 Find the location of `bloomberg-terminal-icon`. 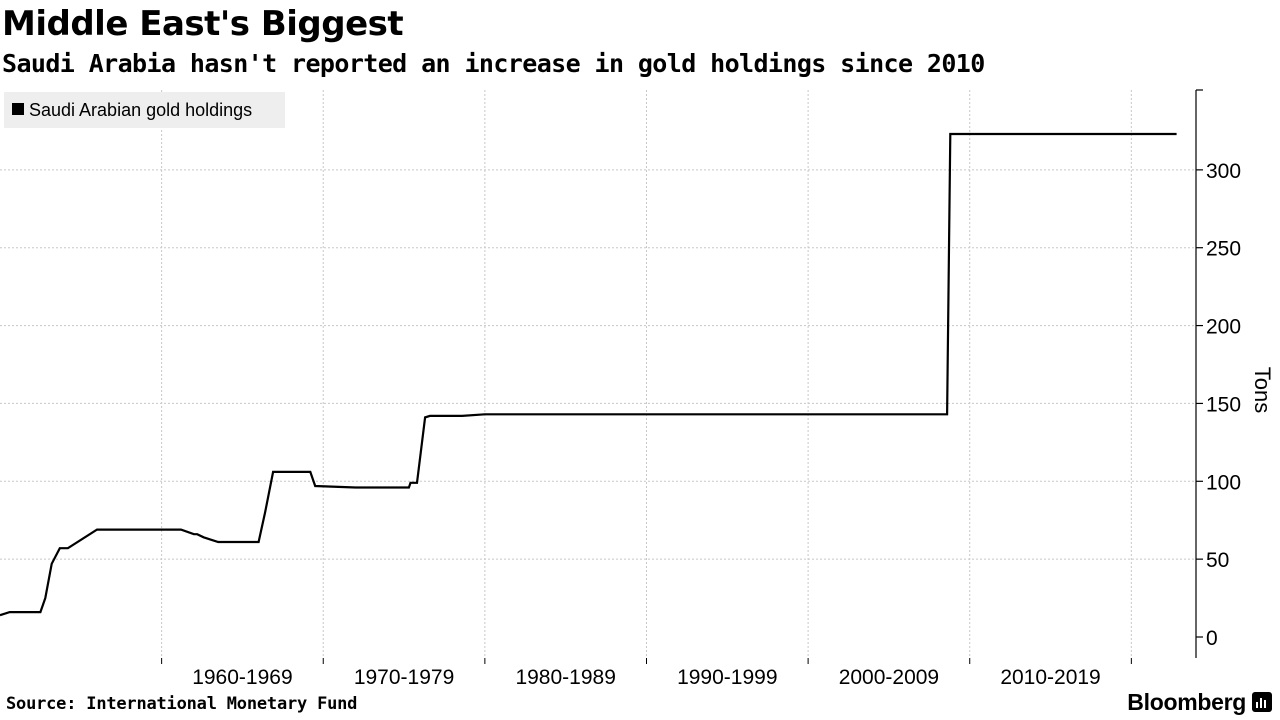

bloomberg-terminal-icon is located at coordinates (1262, 702).